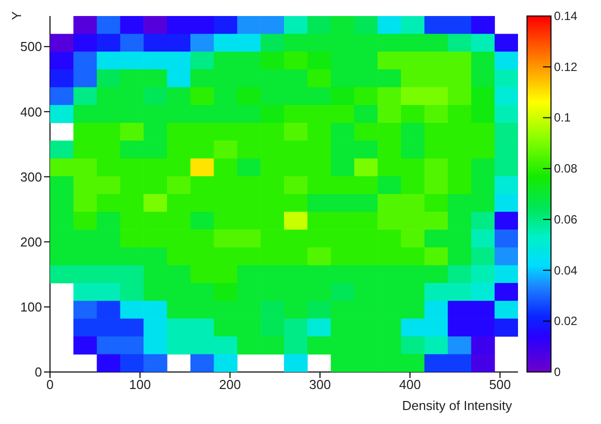  I want to click on color-bar-label: 0.1, so click(563, 117).